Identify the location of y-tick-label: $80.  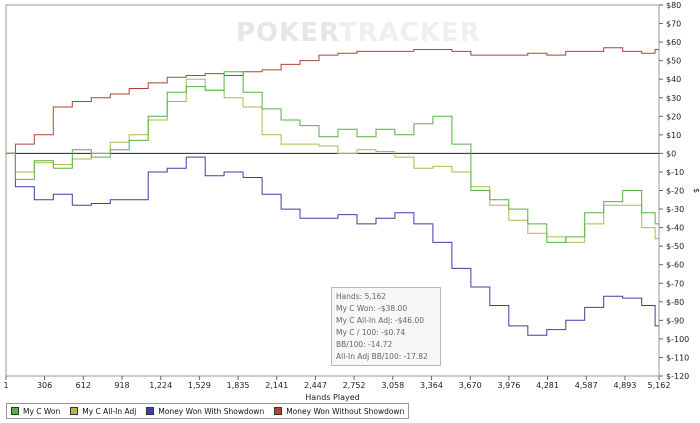
(673, 5).